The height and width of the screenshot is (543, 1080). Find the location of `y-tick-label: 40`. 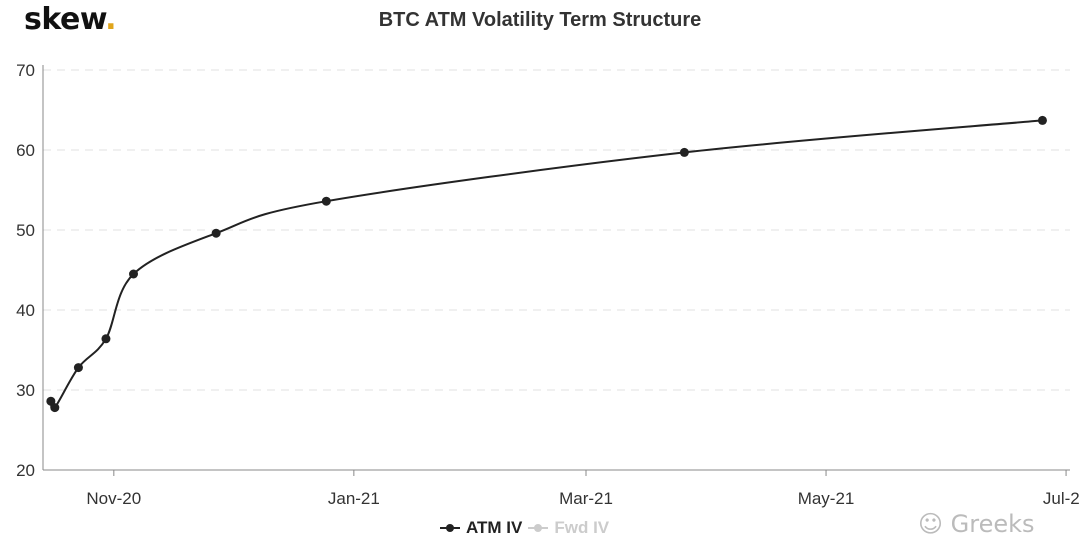

y-tick-label: 40 is located at coordinates (25, 310).